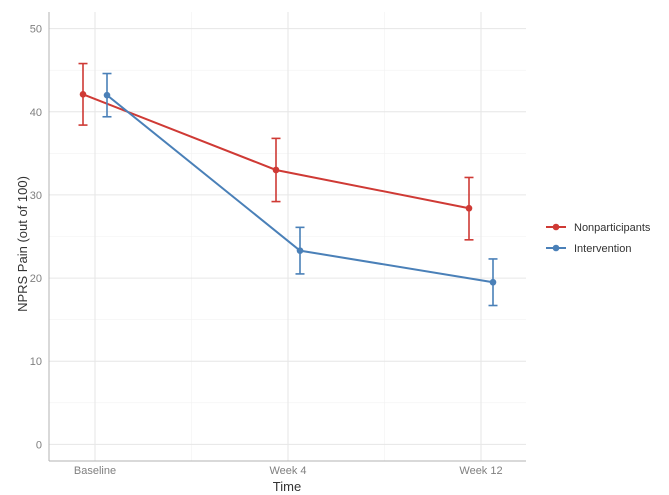 The image size is (669, 495). What do you see at coordinates (36, 113) in the screenshot?
I see `y-tick-label: 40` at bounding box center [36, 113].